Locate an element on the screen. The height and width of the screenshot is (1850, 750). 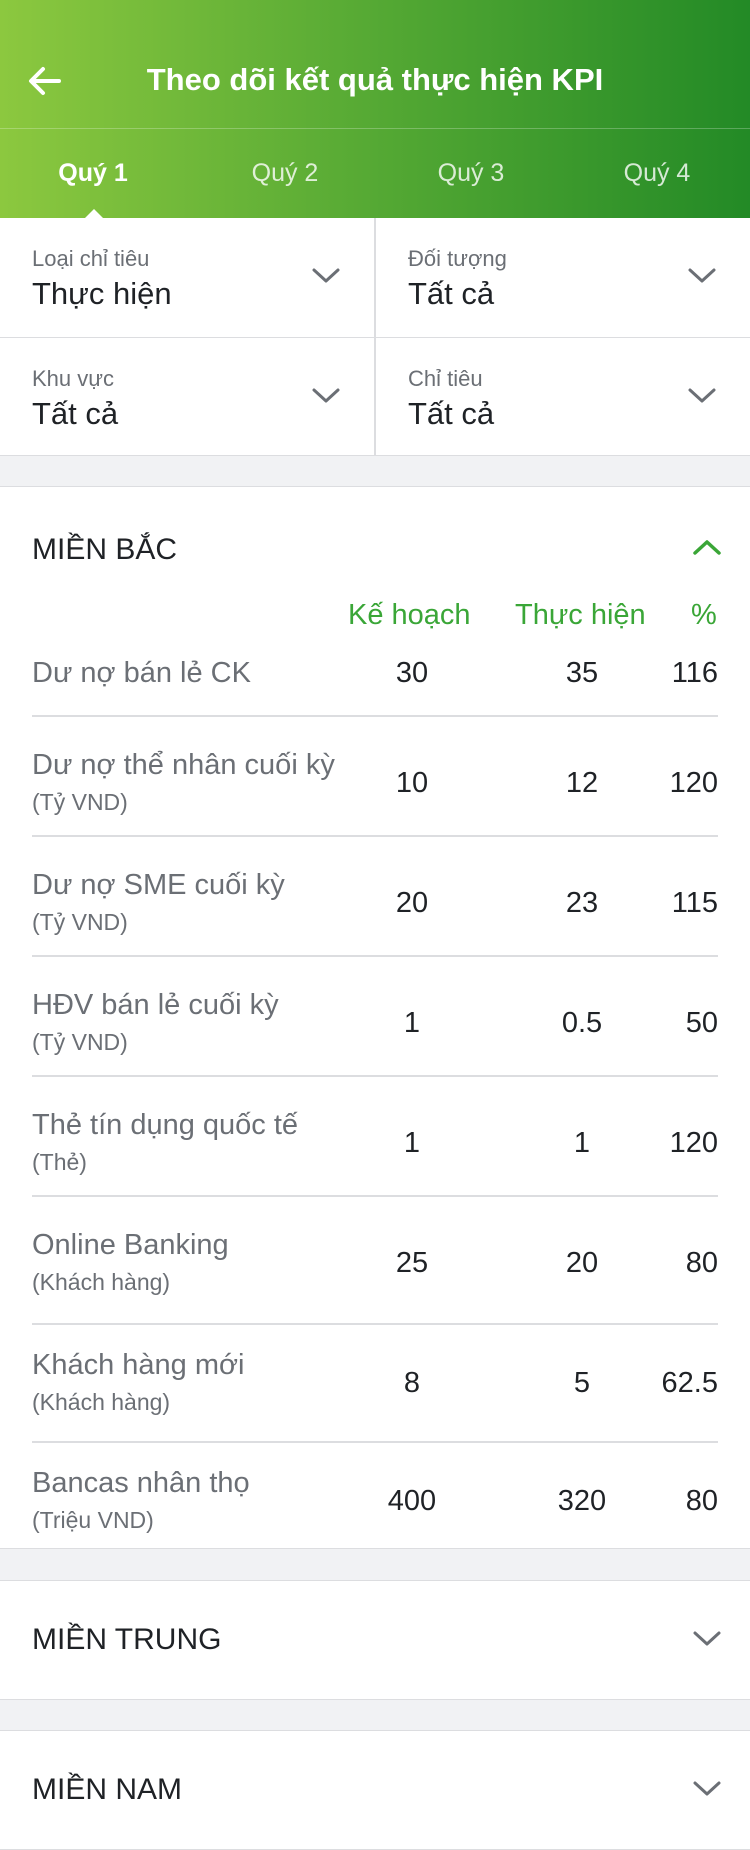
filter-label: Chỉ tiêu is located at coordinates (445, 378).